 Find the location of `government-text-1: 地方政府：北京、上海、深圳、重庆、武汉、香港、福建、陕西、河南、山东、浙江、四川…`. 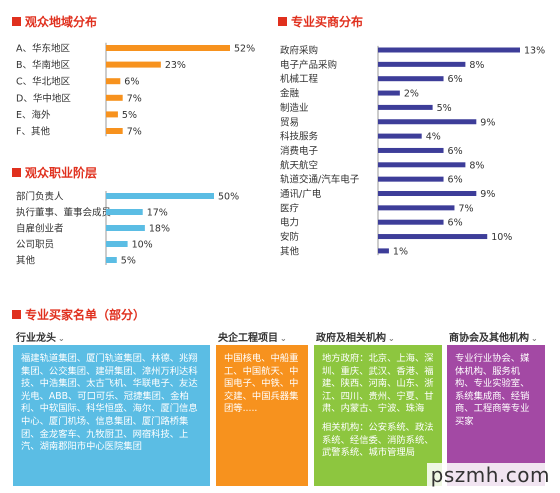

government-text-1: 地方政府：北京、上海、深圳、重庆、武汉、香港、福建、陕西、河南、山东、浙江、四川… is located at coordinates (378, 384).